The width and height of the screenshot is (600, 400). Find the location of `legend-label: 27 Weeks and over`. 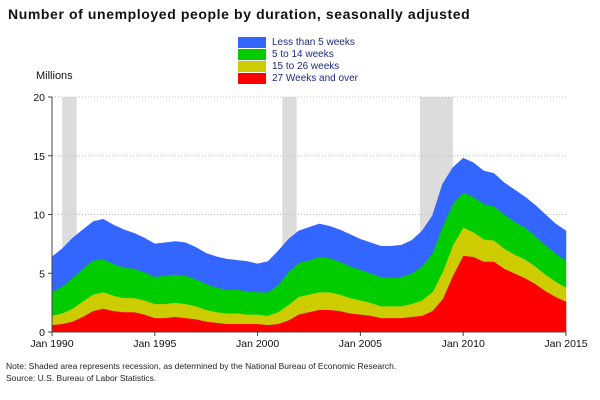

legend-label: 27 Weeks and over is located at coordinates (315, 78).